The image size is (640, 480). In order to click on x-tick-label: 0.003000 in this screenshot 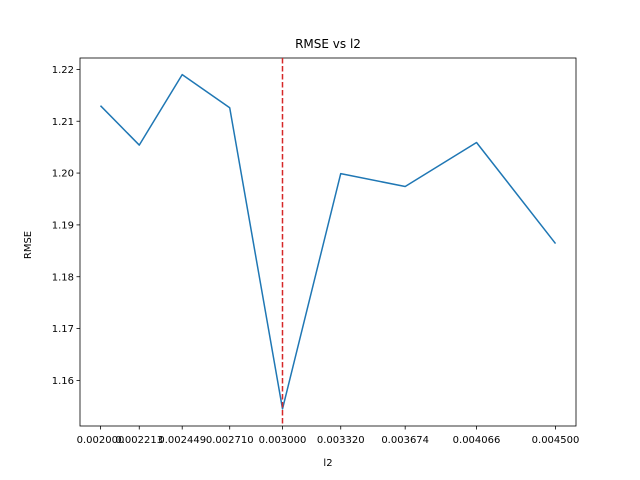, I will do `click(283, 440)`.